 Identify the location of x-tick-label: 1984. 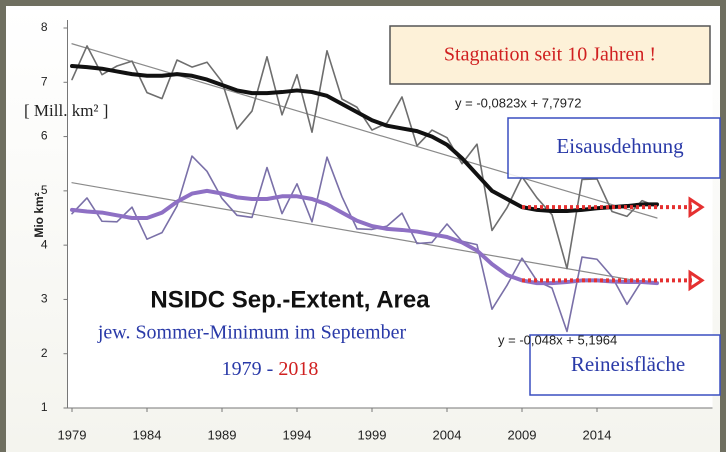
(147, 434).